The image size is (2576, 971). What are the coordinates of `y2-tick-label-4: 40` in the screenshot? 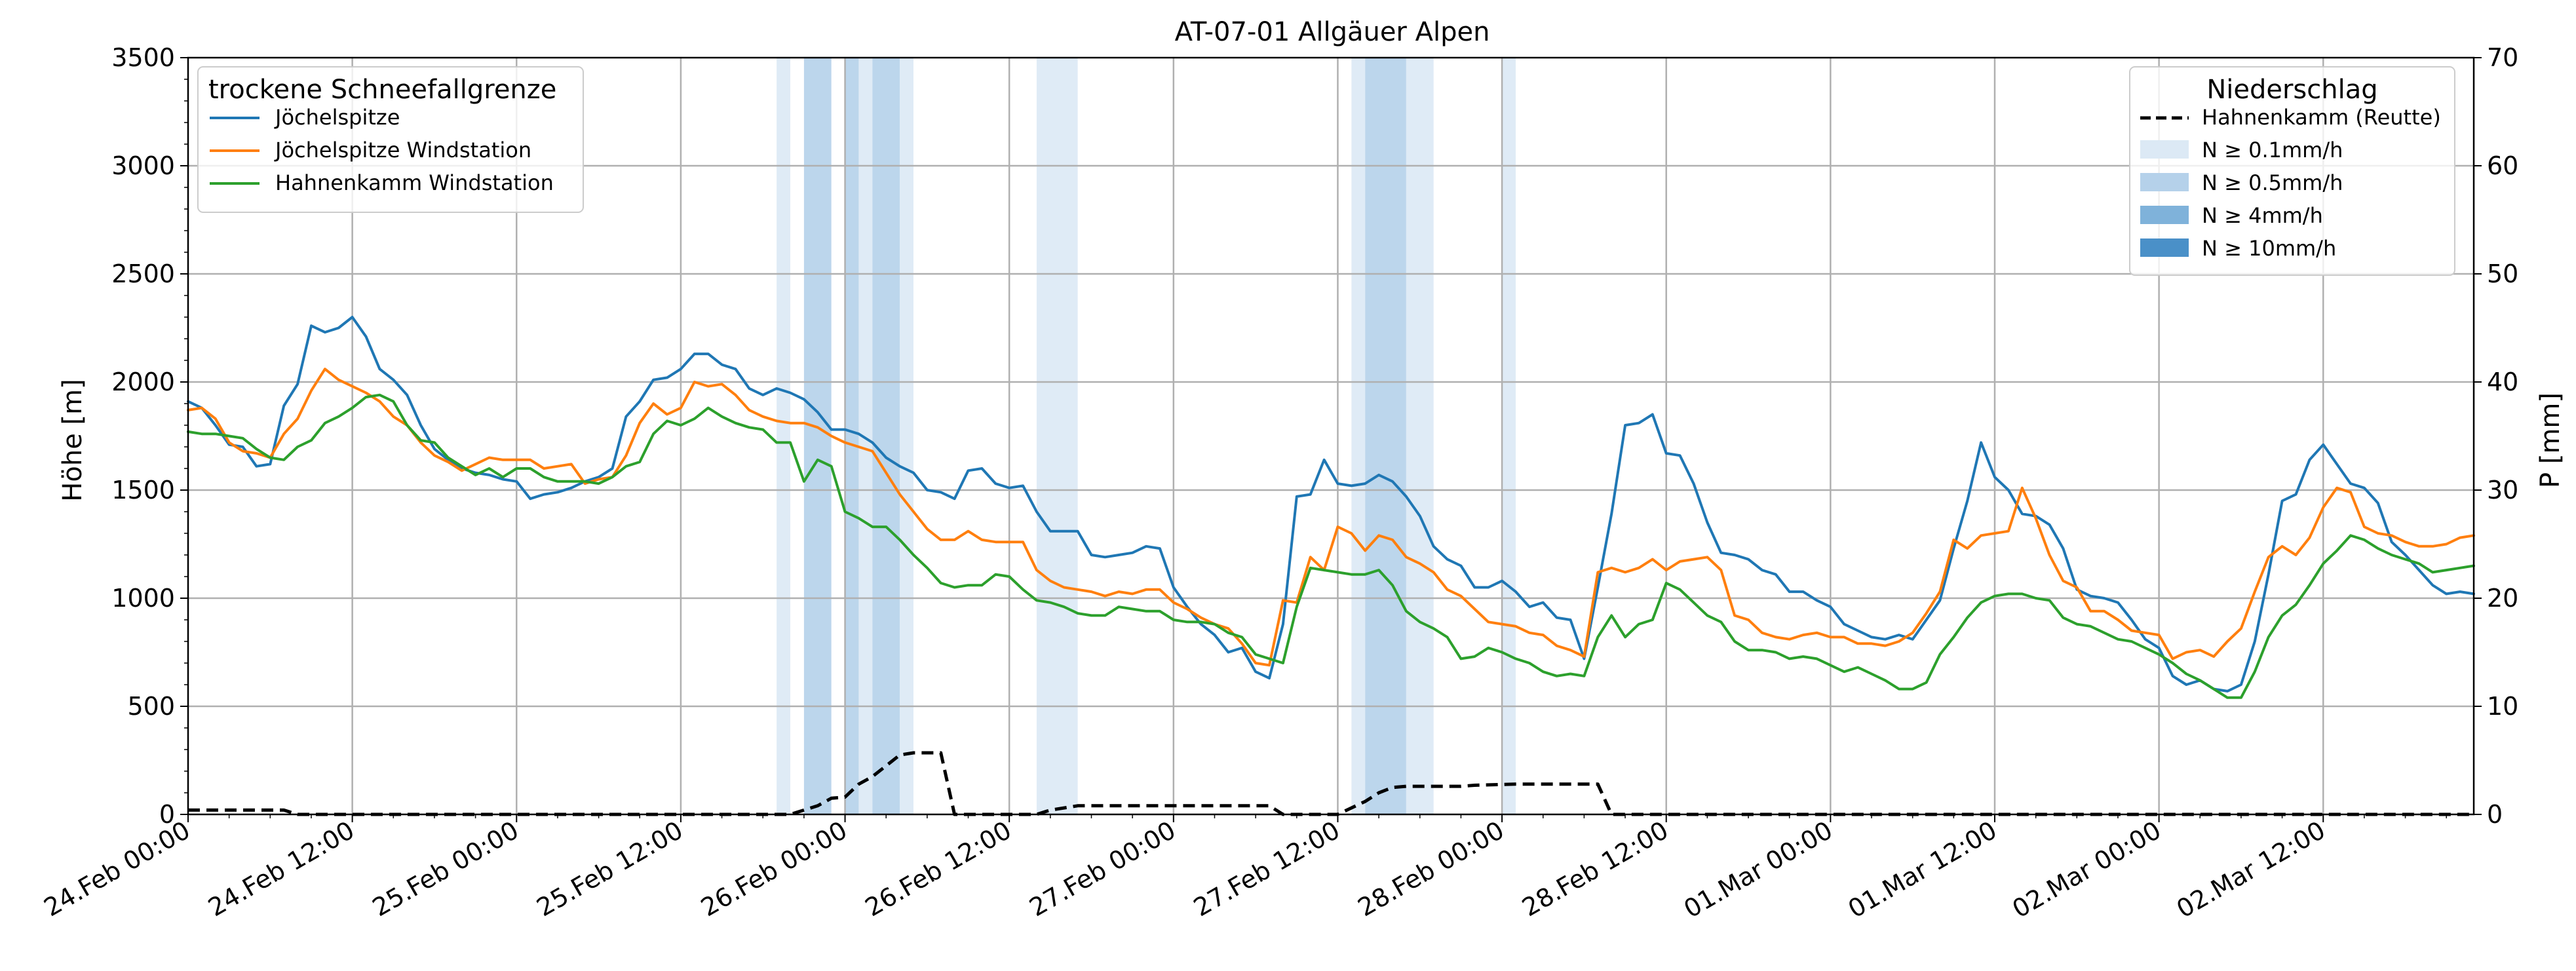 It's located at (2502, 382).